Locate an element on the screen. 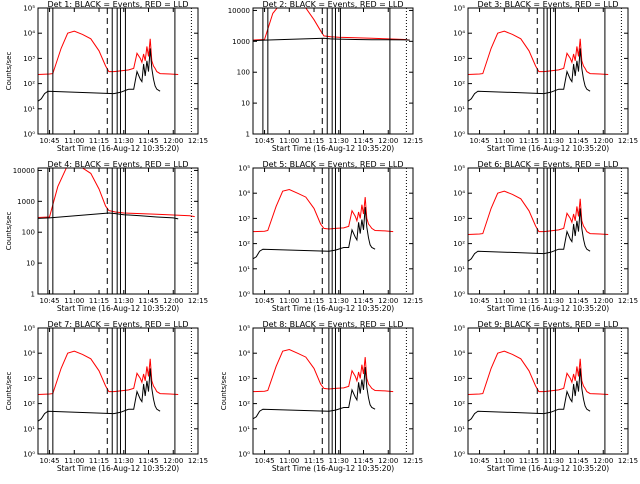  panel-title: Det 8: BLACK = Events, RED = LLD is located at coordinates (333, 324).